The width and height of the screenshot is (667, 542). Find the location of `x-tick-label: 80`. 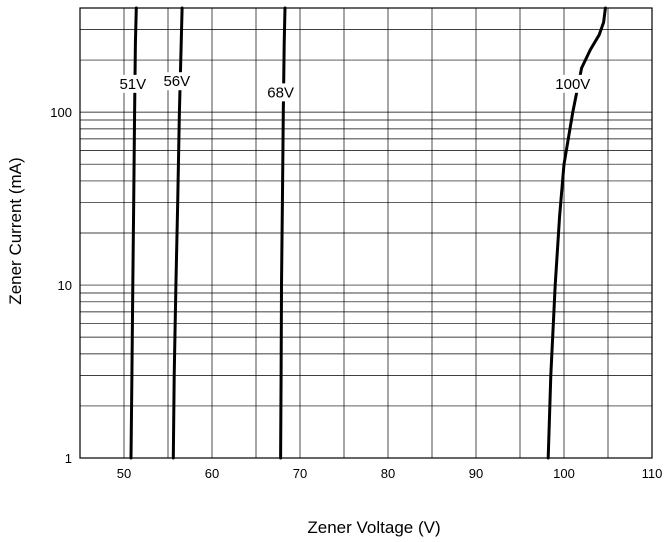

x-tick-label: 80 is located at coordinates (388, 473).